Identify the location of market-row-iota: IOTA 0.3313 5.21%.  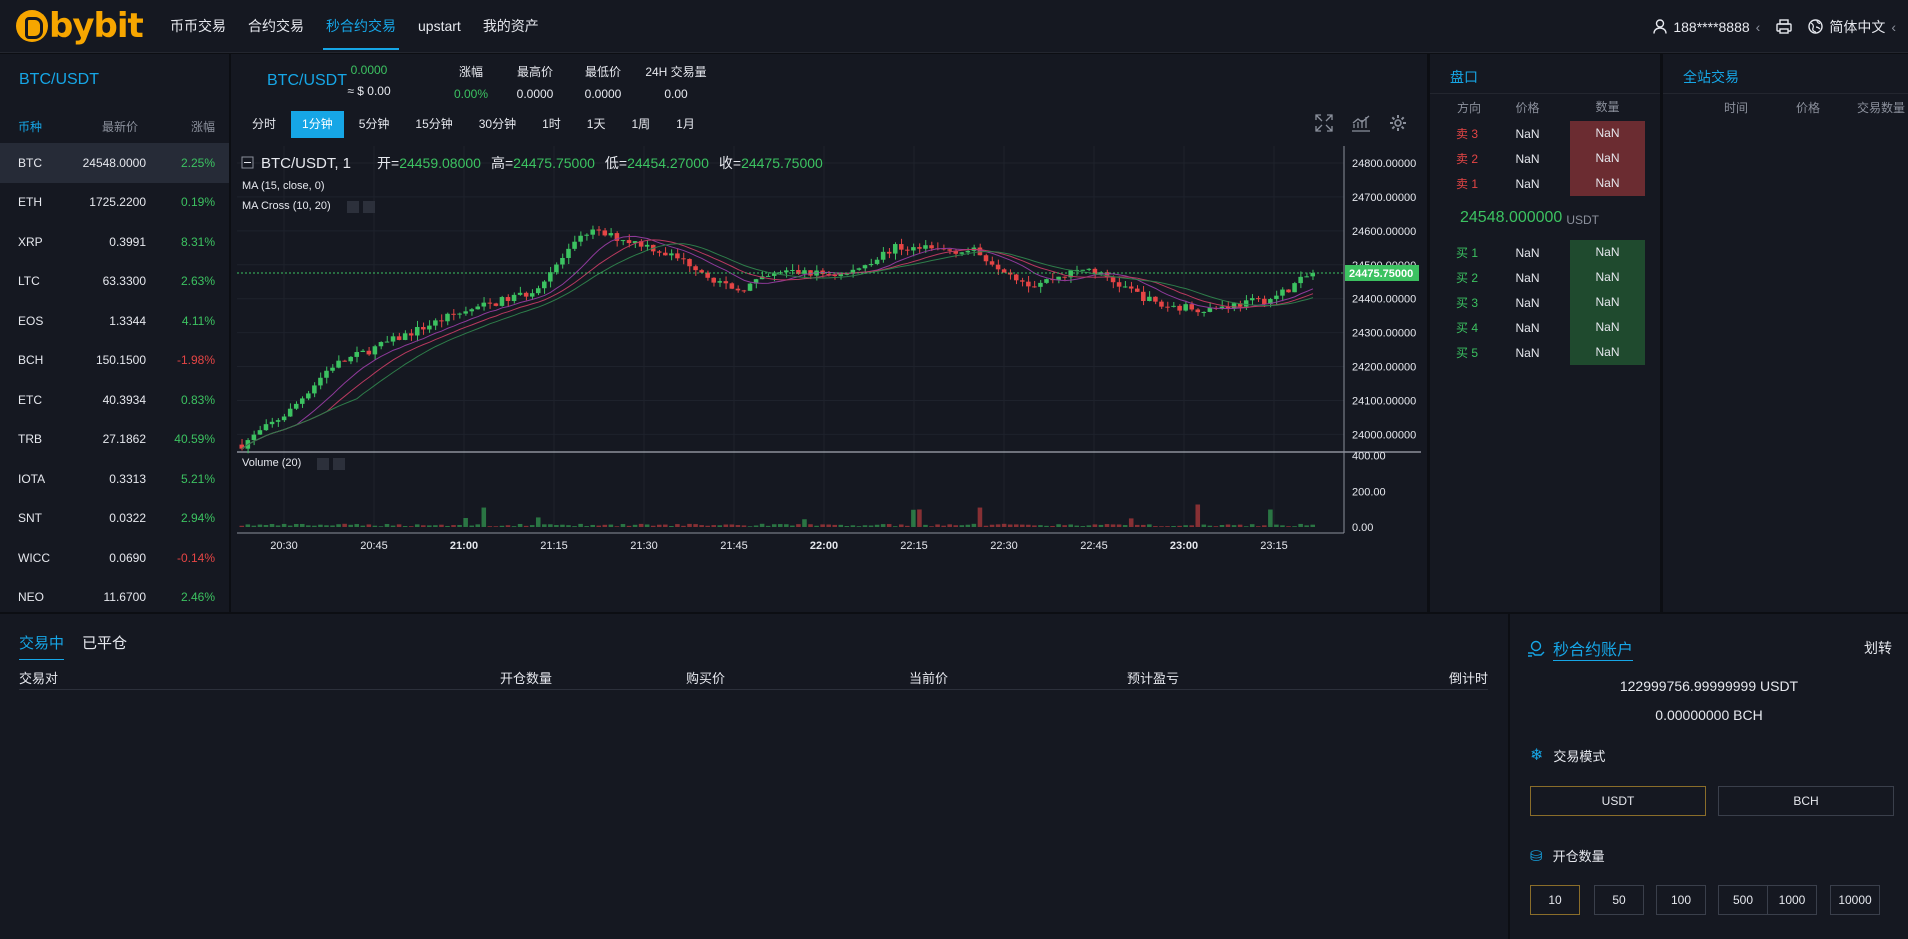
(114, 479).